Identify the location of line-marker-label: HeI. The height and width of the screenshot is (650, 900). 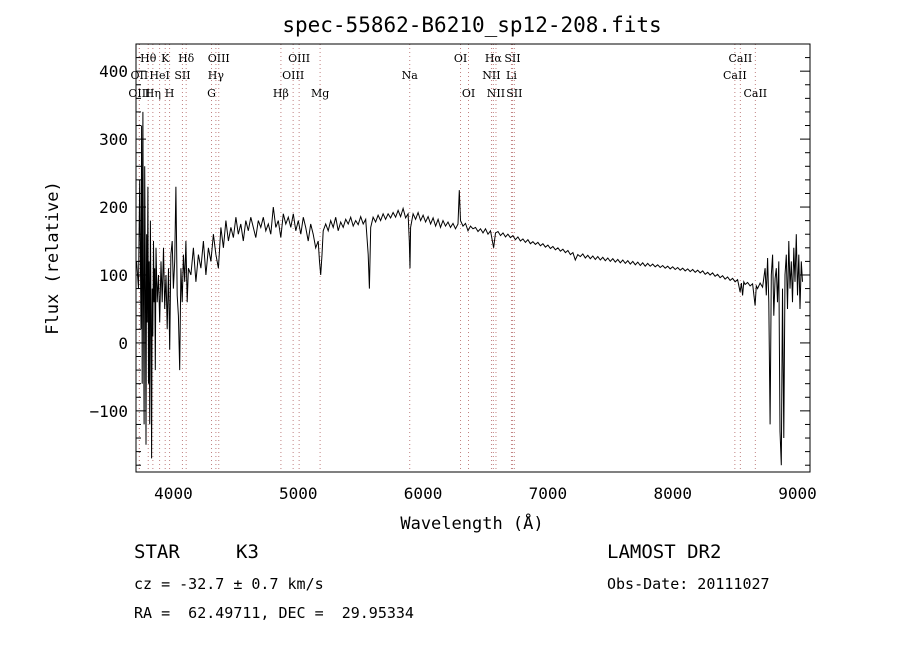
(159, 75).